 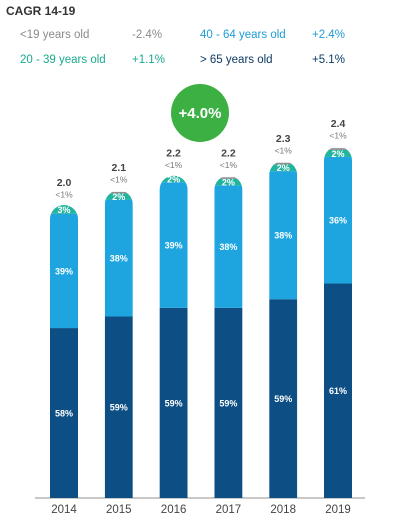 I want to click on x-tick-label: 2016, so click(x=174, y=510).